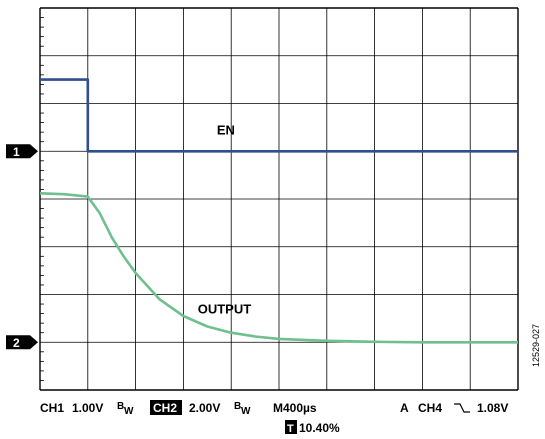 This screenshot has width=545, height=439. I want to click on channel-markers: 12, so click(22, 247).